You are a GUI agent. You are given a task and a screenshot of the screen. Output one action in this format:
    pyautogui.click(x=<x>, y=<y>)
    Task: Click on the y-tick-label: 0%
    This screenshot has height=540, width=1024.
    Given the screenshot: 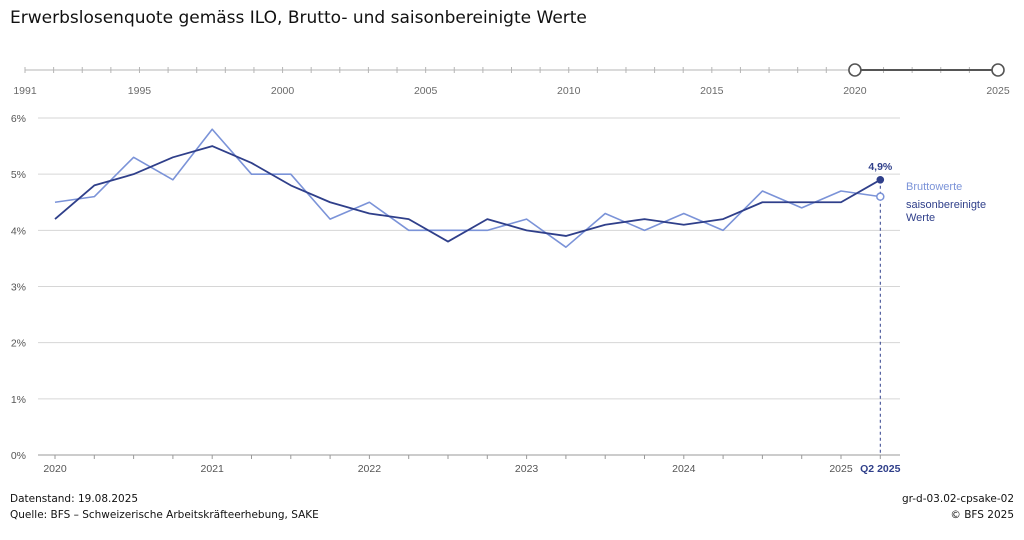 What is the action you would take?
    pyautogui.click(x=18, y=456)
    